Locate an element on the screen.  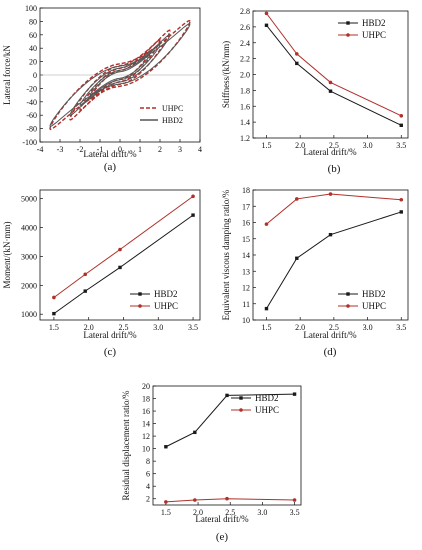
y-tick-label: 17 is located at coordinates (246, 206).